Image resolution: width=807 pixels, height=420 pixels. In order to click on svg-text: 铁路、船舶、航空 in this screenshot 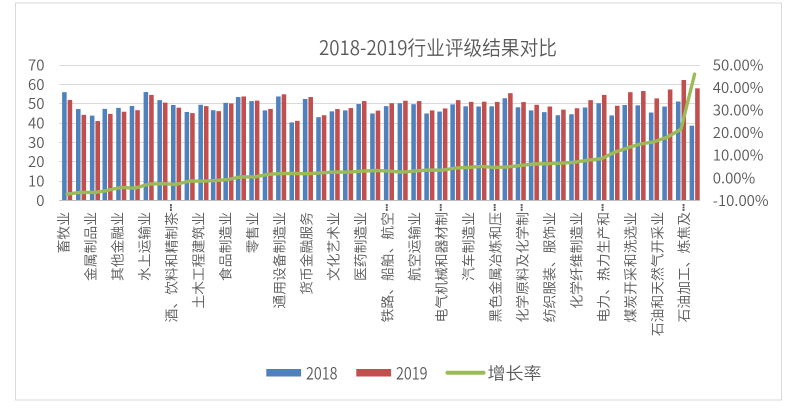, I will do `click(387, 267)`.